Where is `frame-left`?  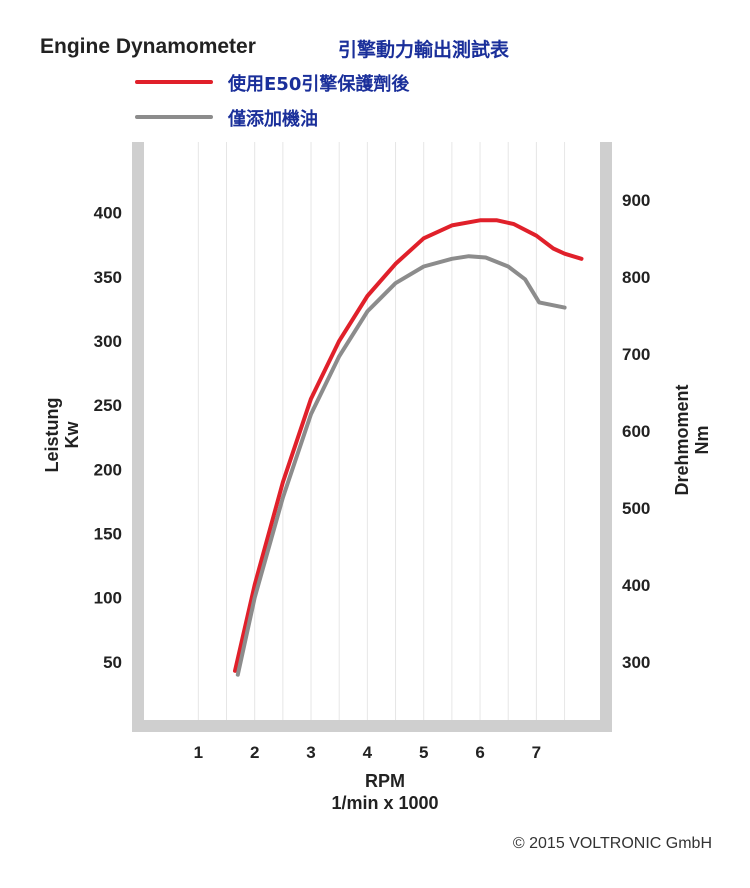
frame-left is located at coordinates (138, 436).